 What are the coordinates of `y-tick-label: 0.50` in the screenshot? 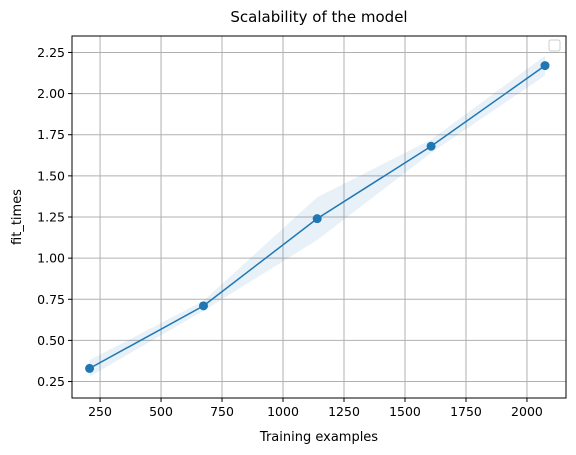 It's located at (51, 340).